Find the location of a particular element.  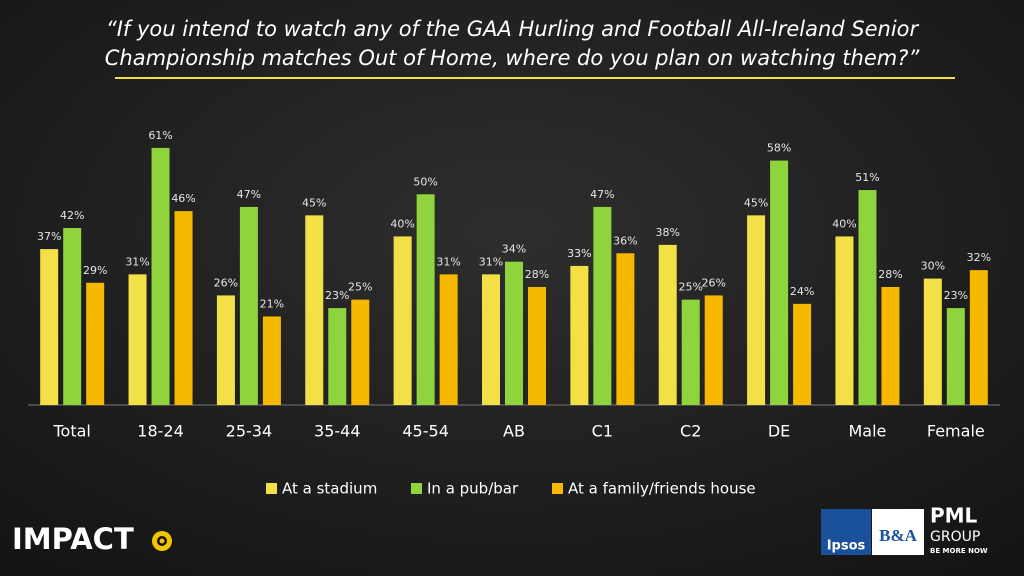

x-tick-label: AB is located at coordinates (514, 431).